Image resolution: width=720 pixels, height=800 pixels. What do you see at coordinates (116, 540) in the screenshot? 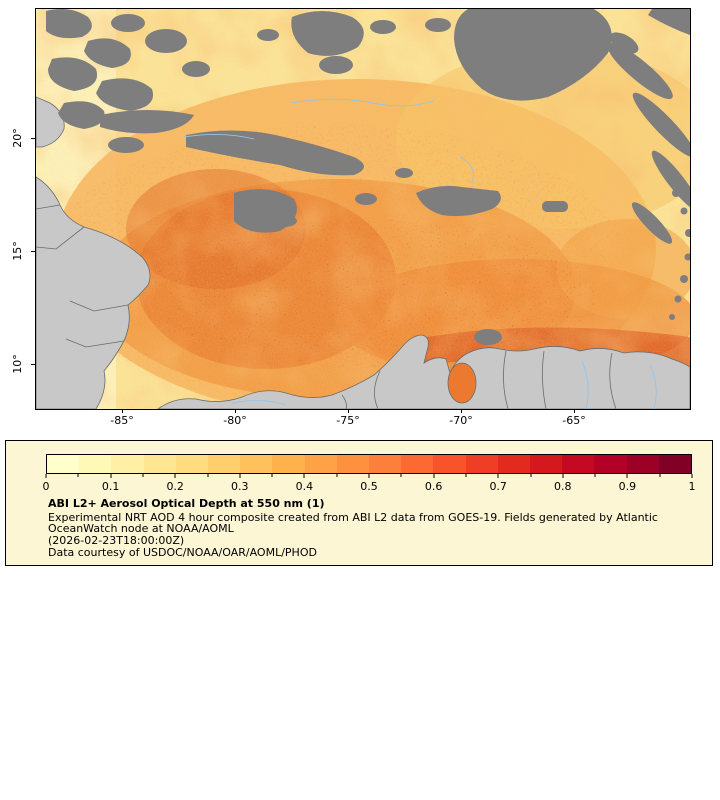
I see `legend-timestamp: (2026-02-23T18:00:00Z)` at bounding box center [116, 540].